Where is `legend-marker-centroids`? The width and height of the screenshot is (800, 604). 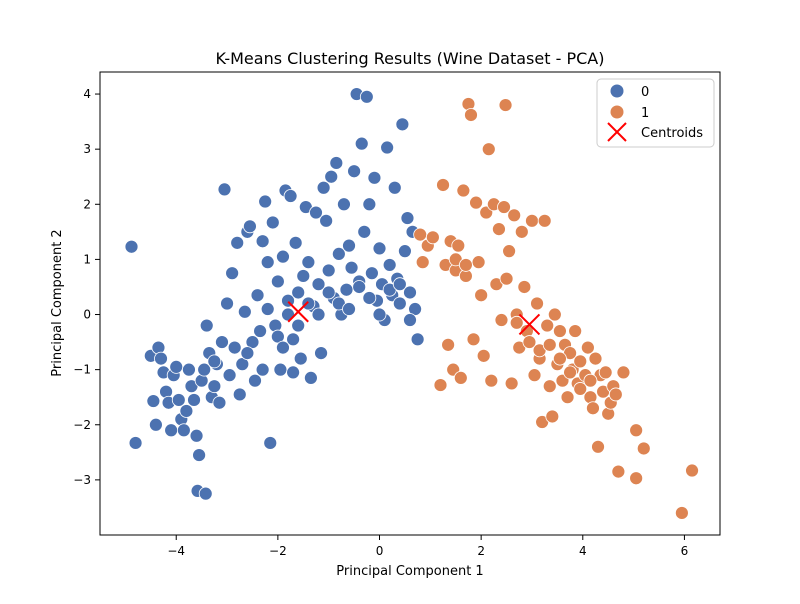
legend-marker-centroids is located at coordinates (617, 132).